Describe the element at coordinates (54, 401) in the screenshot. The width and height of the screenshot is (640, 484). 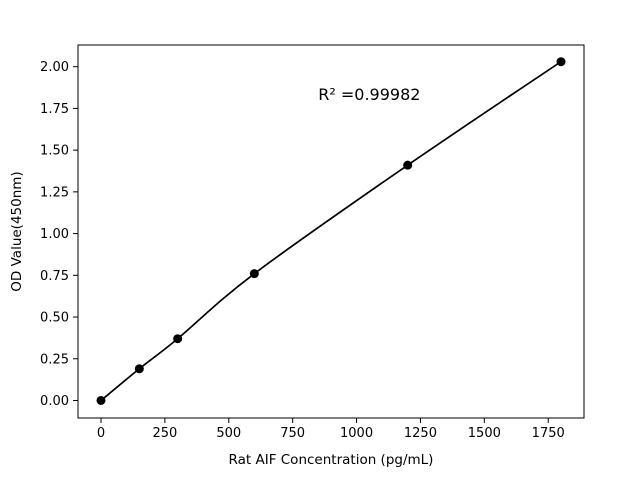
I see `y-tick-label: 0.00` at that location.